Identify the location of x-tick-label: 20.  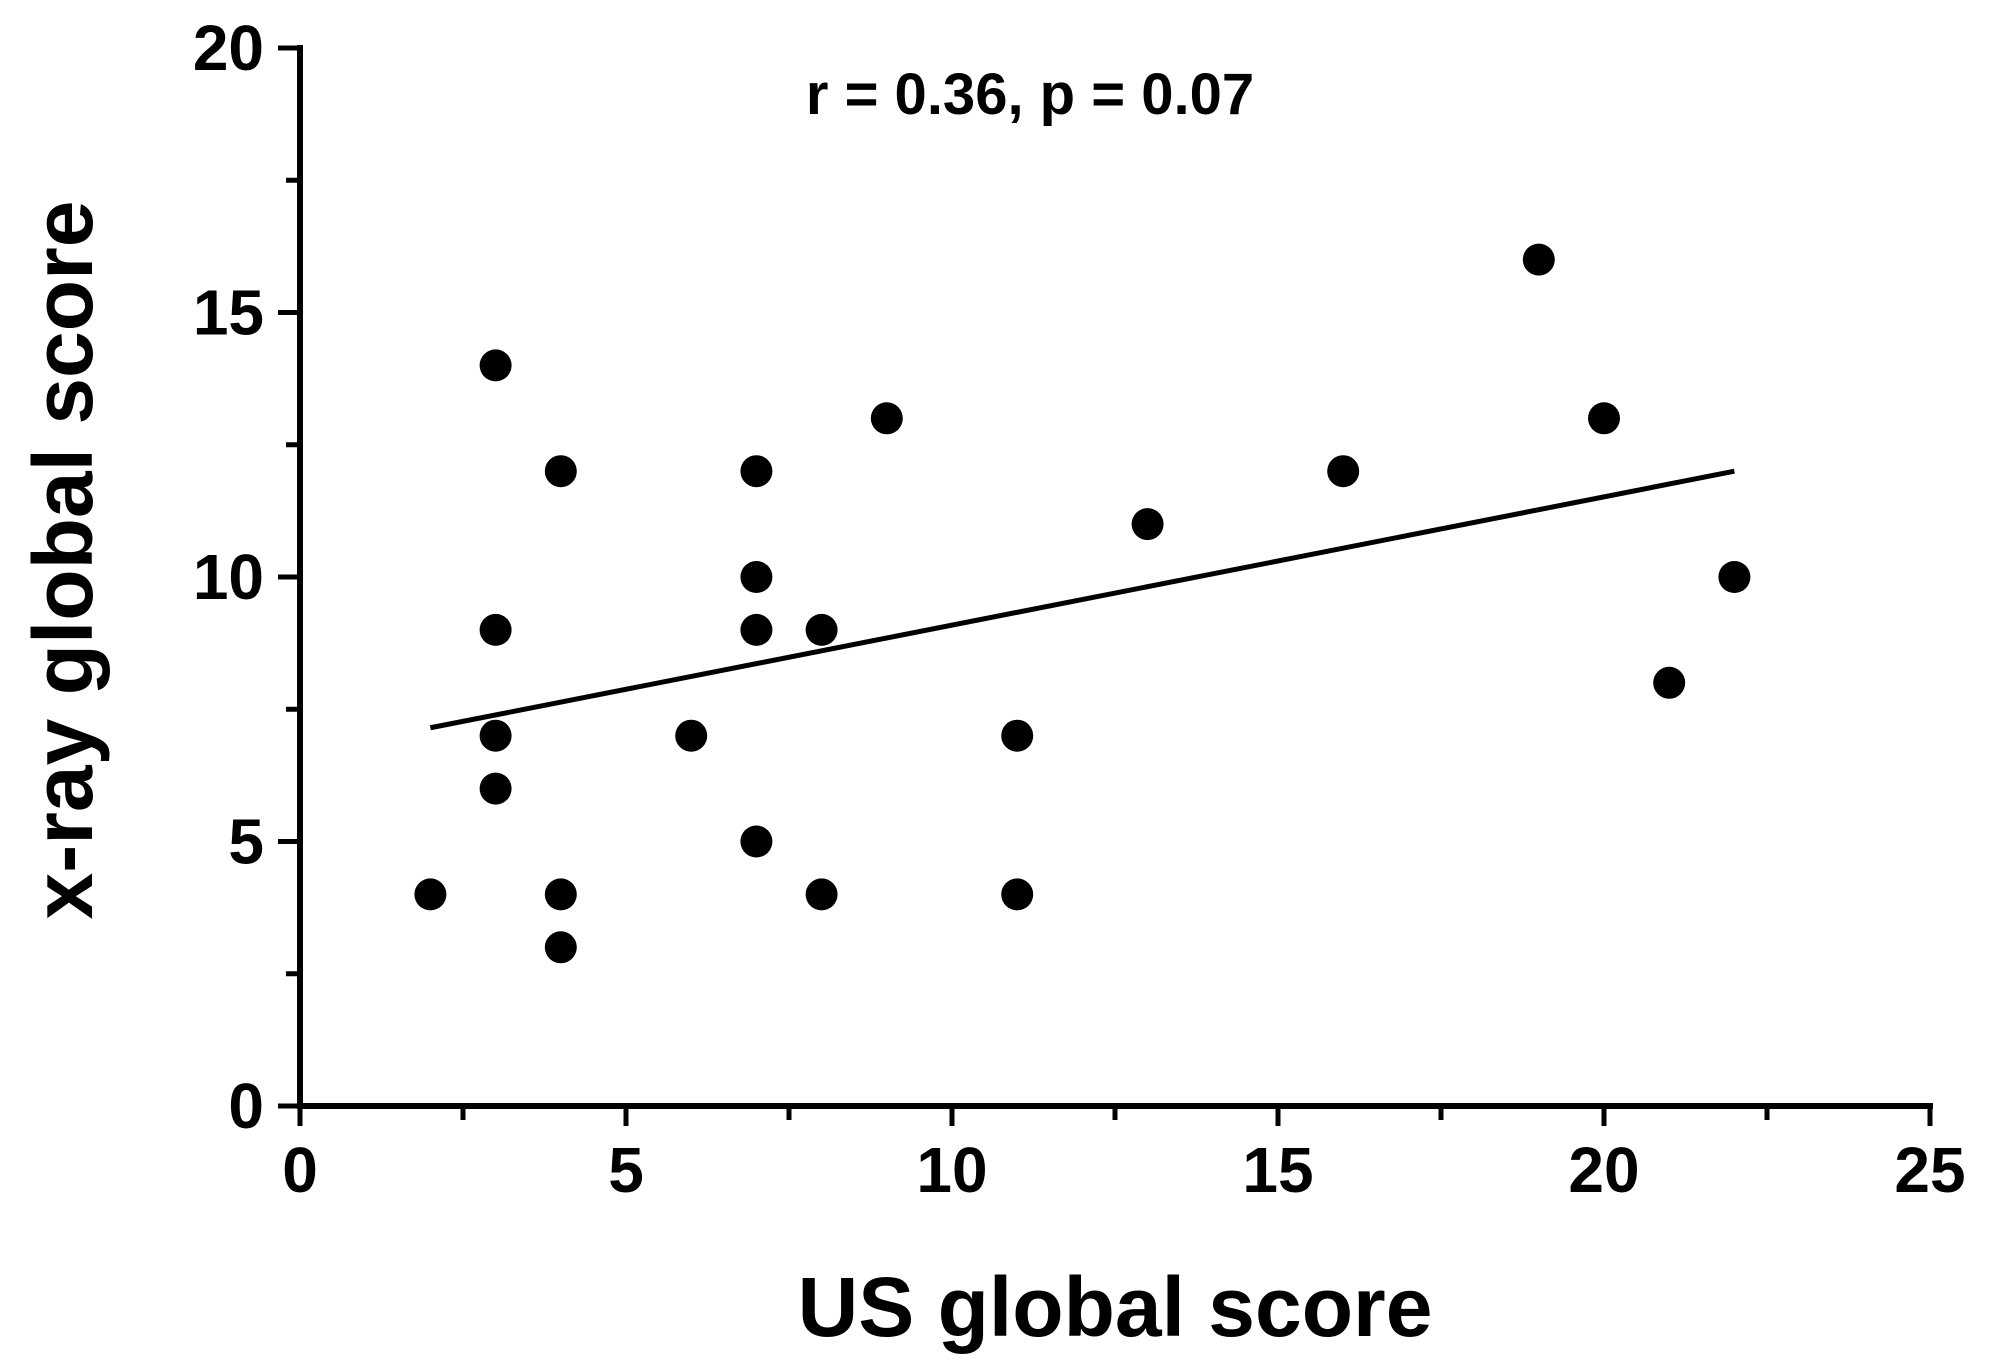
(1603, 1170).